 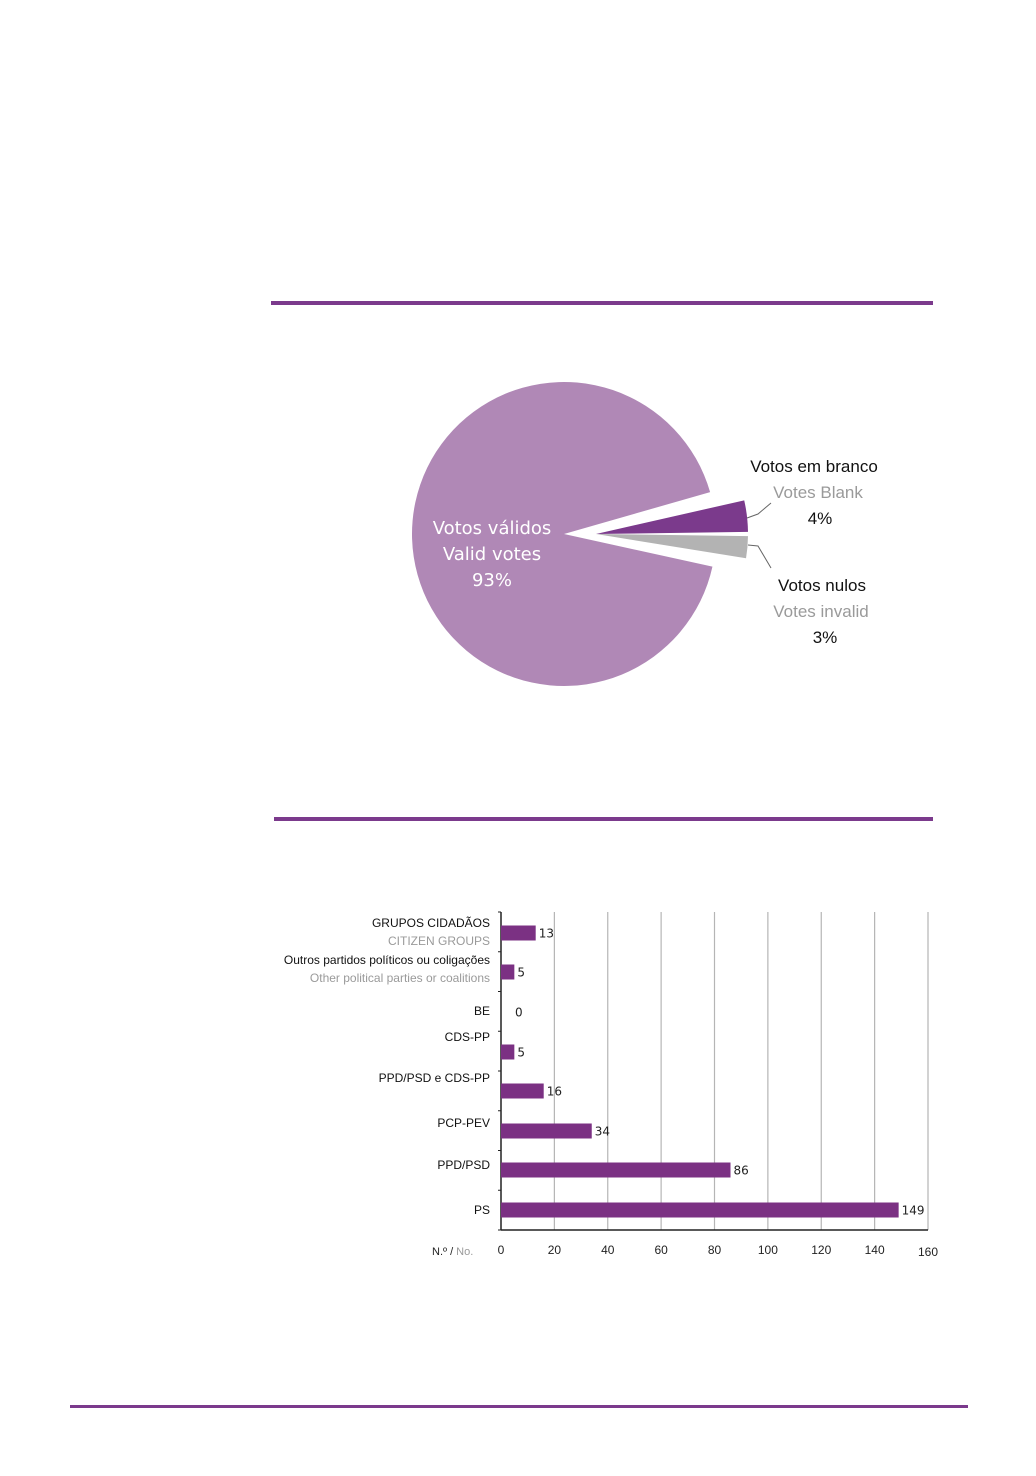 What do you see at coordinates (499, 1071) in the screenshot?
I see `bar-y-ticks` at bounding box center [499, 1071].